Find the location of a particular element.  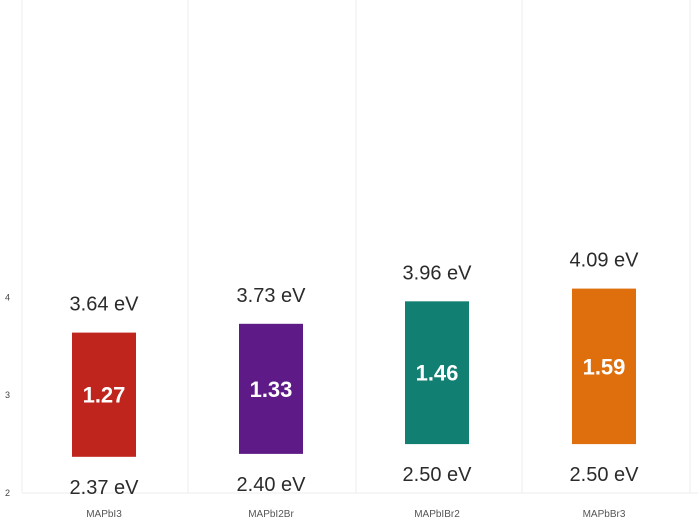

top-energy-label: 4.09 eV is located at coordinates (605, 261).